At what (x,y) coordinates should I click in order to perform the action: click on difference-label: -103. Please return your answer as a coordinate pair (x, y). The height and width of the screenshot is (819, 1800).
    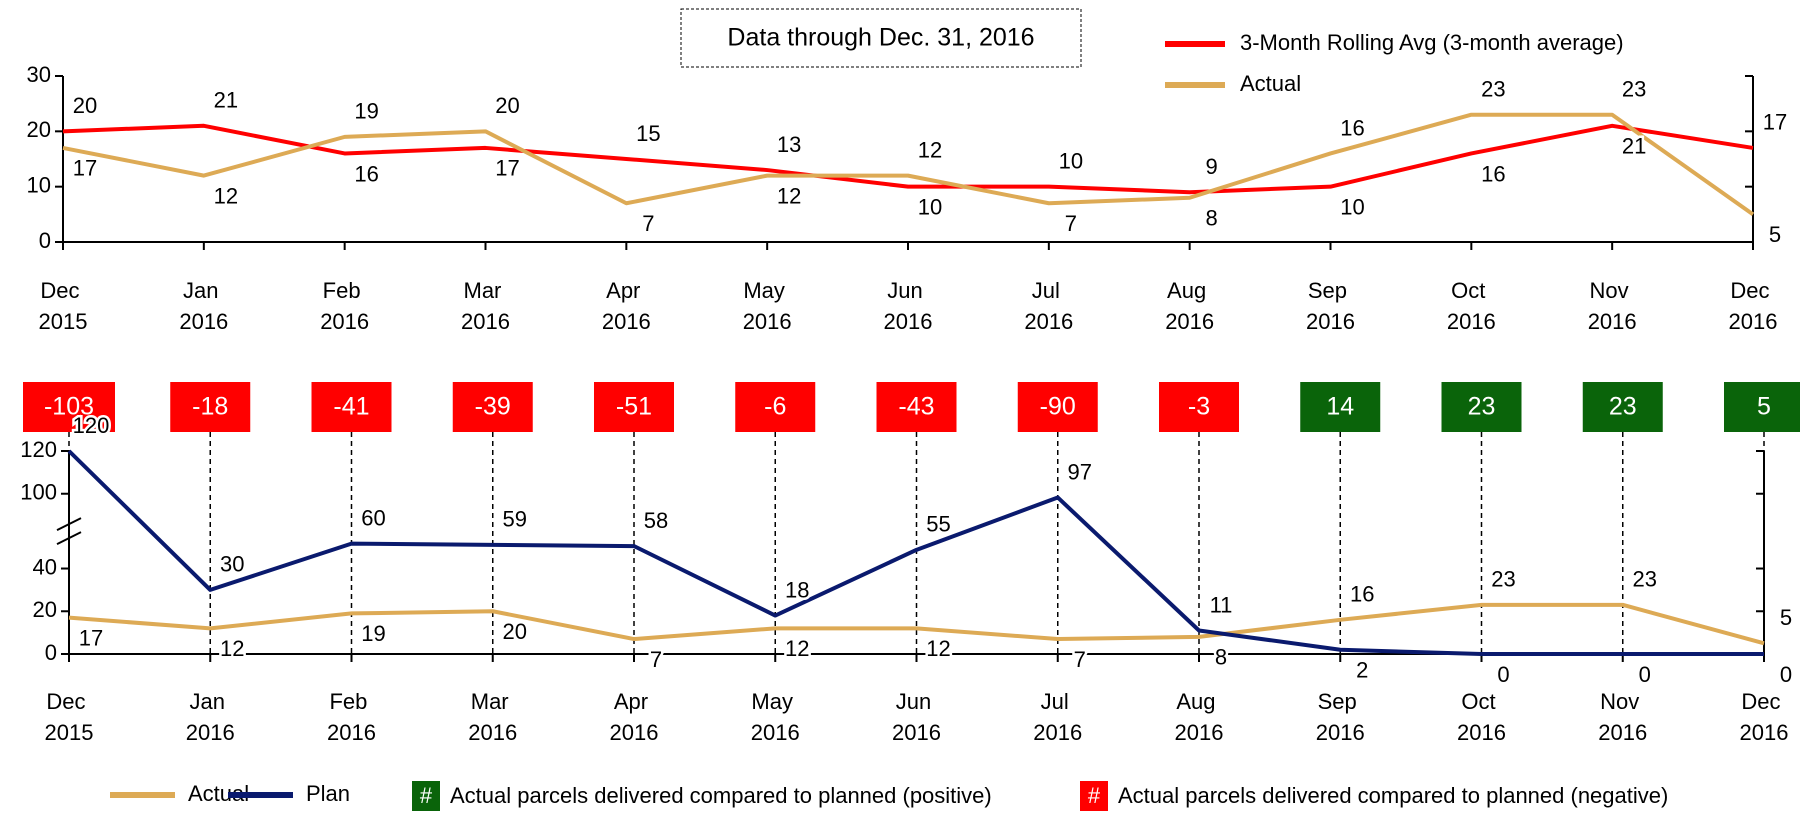
    Looking at the image, I should click on (69, 407).